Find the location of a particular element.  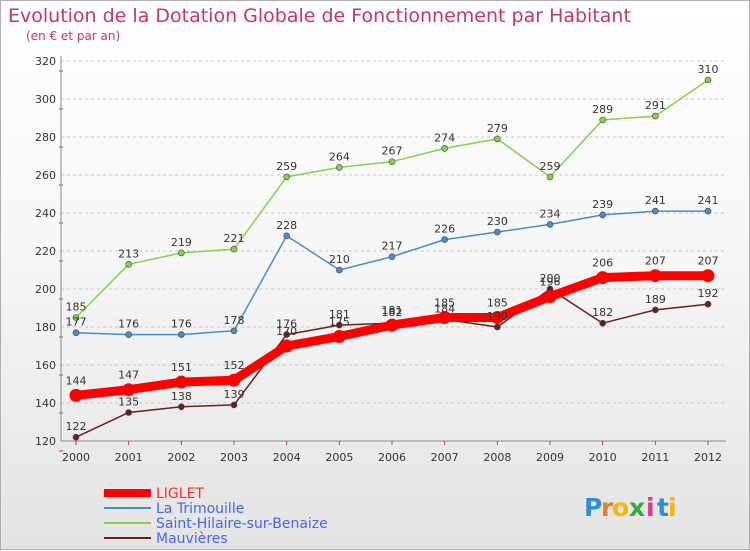

chart-subtitle: (en € et par an) is located at coordinates (73, 36).